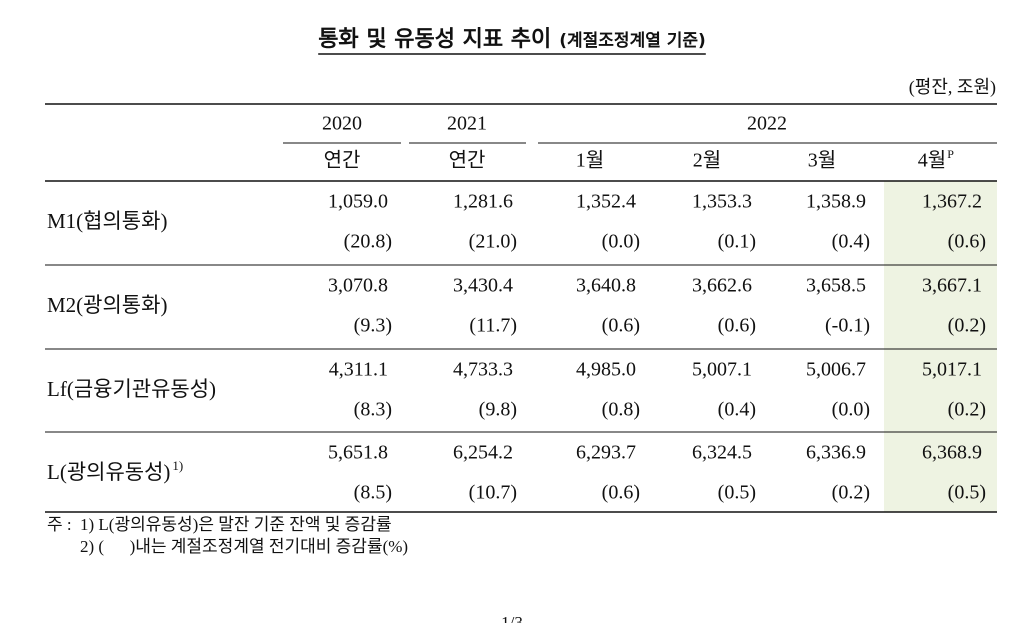 The height and width of the screenshot is (628, 1024). What do you see at coordinates (373, 326) in the screenshot?
I see `change-value: (9.3)` at bounding box center [373, 326].